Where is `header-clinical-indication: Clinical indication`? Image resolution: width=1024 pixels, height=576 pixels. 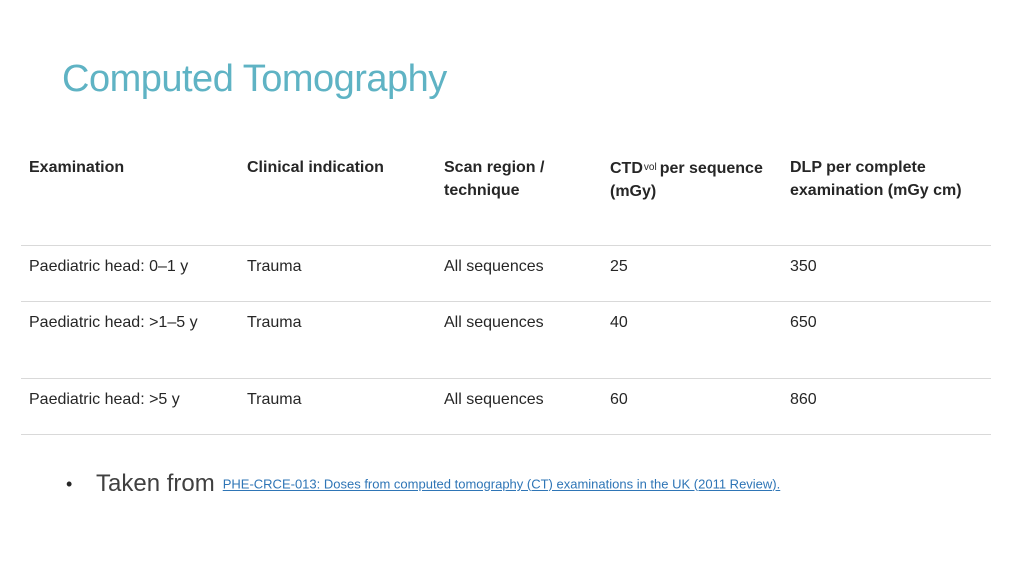
header-clinical-indication: Clinical indication is located at coordinates (337, 196).